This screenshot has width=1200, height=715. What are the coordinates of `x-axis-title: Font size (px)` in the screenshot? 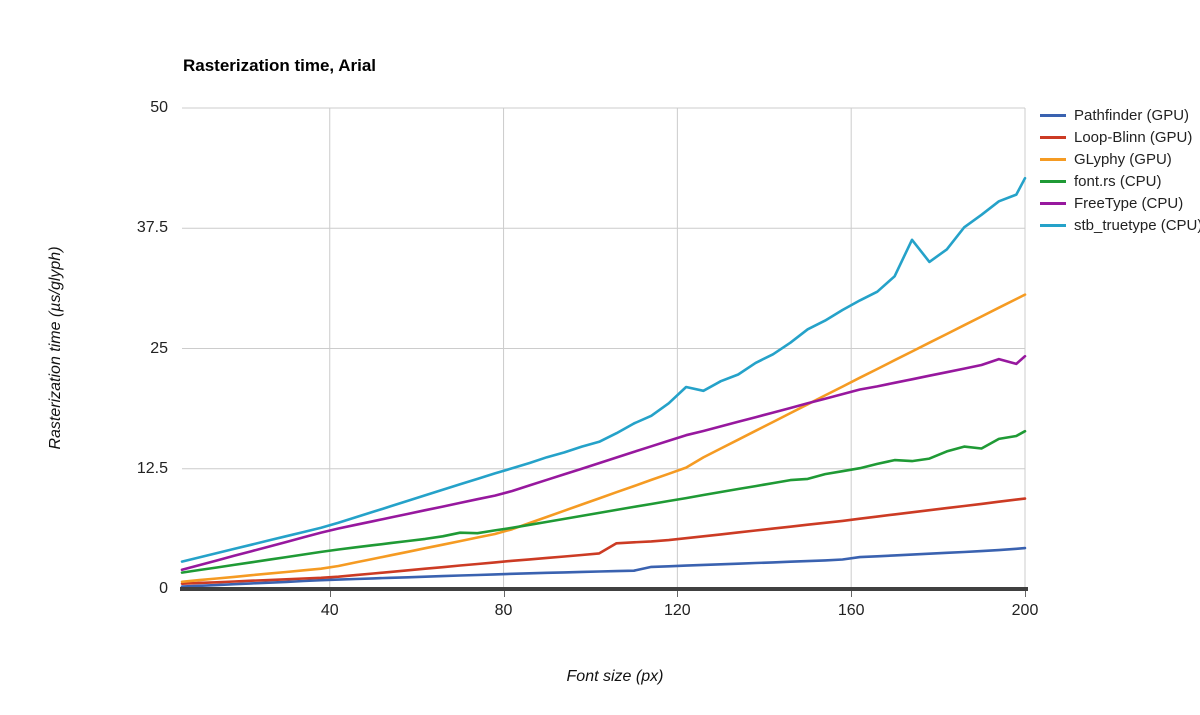 It's located at (615, 676).